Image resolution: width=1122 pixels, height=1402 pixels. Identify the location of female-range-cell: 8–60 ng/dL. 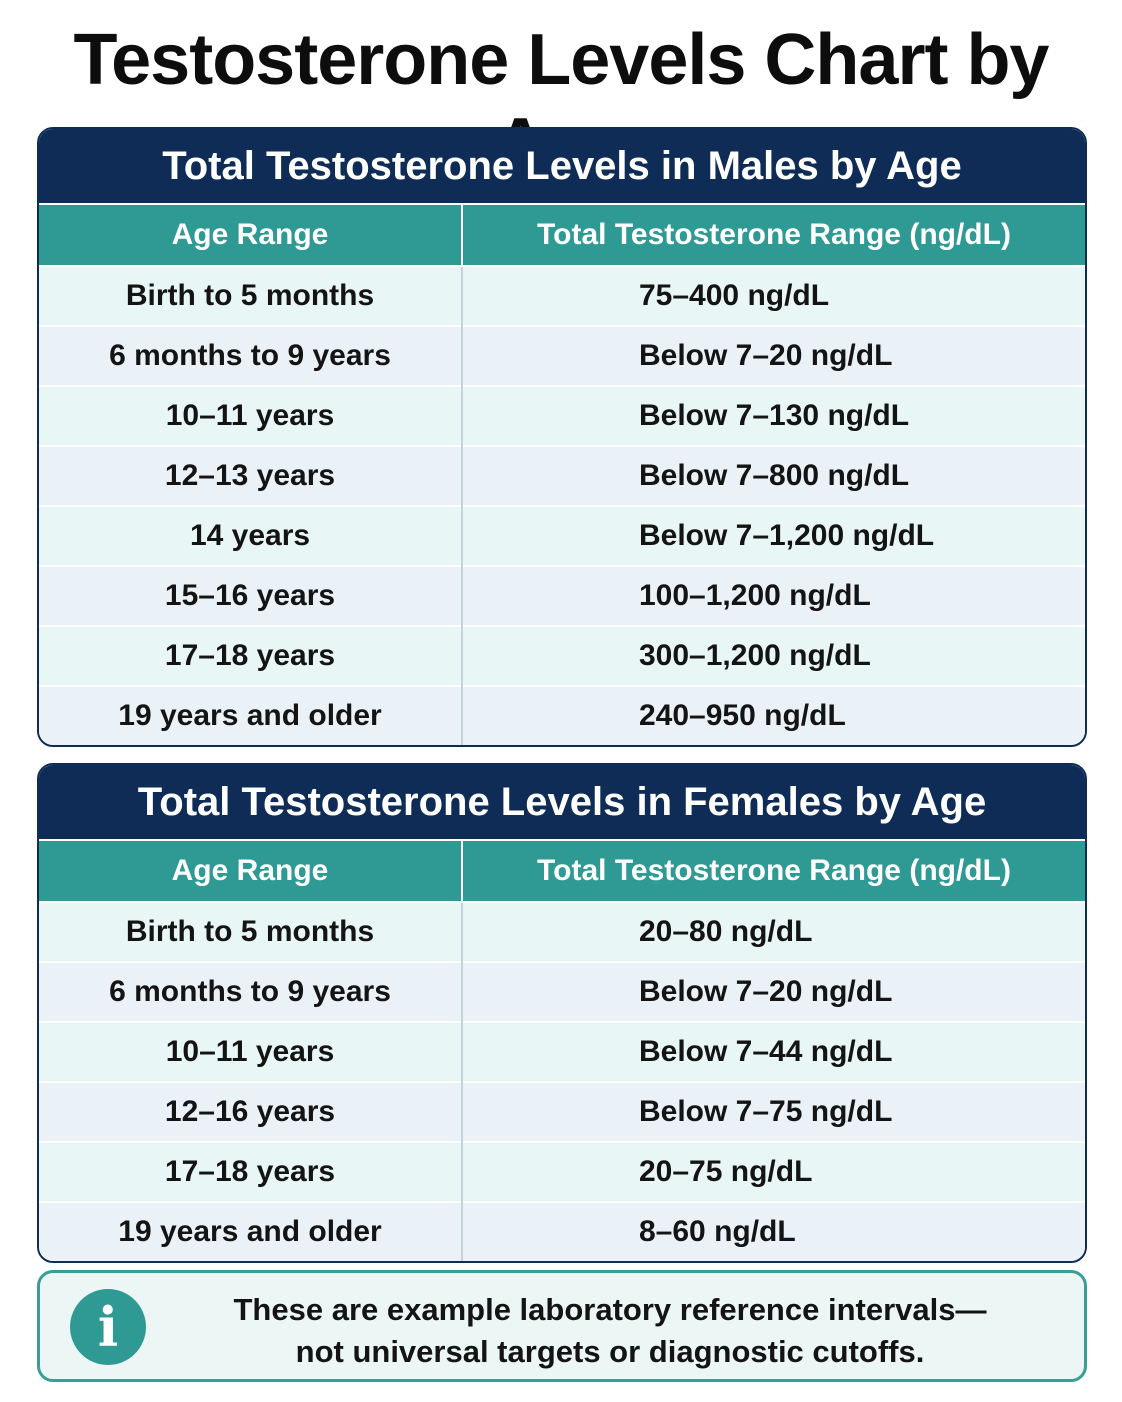
(773, 1231).